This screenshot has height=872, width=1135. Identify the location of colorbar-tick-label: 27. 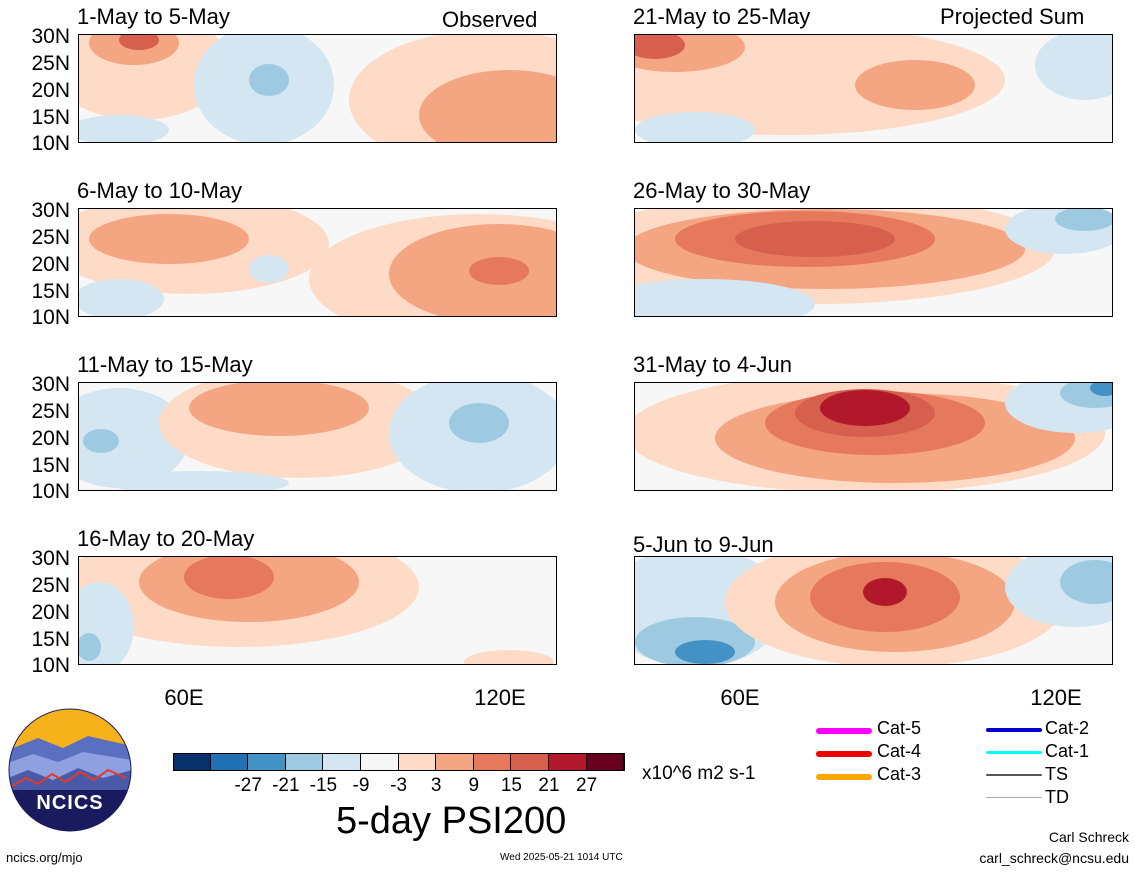
(587, 785).